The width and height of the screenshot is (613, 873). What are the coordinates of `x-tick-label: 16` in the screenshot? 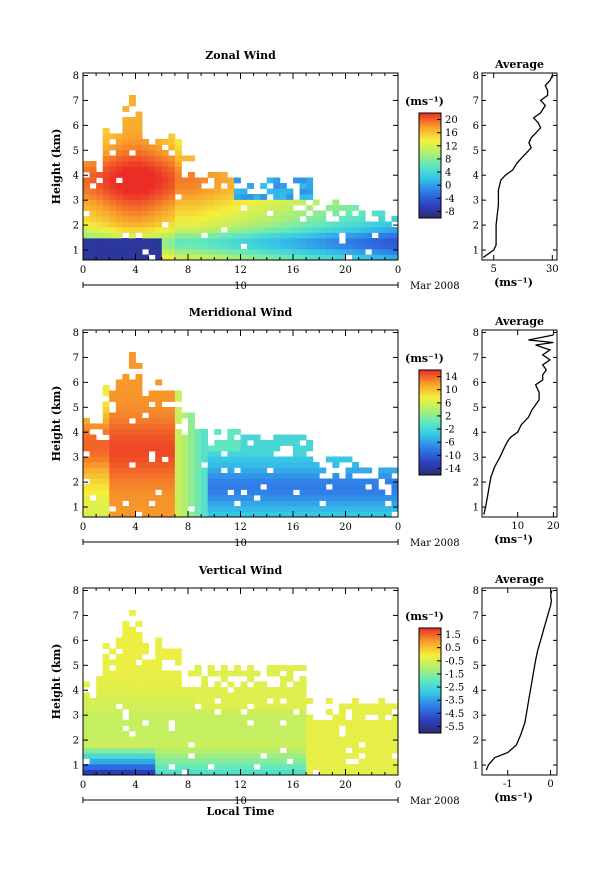 It's located at (293, 527).